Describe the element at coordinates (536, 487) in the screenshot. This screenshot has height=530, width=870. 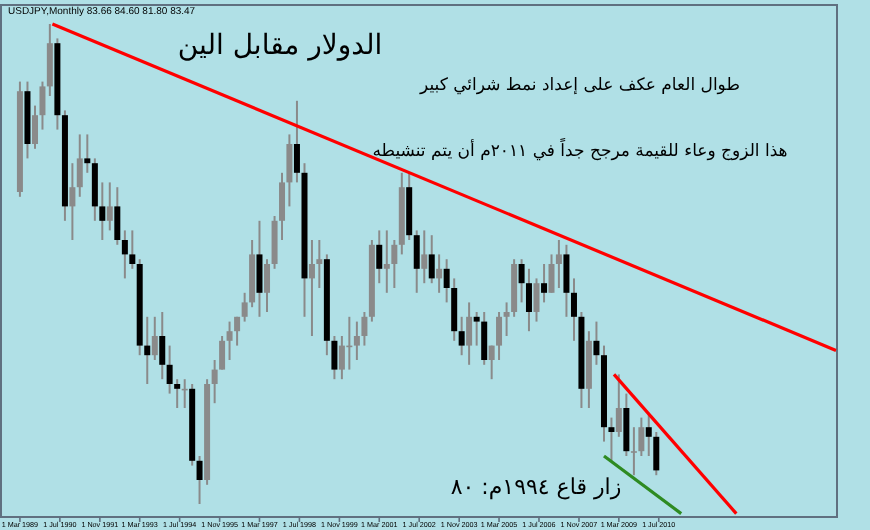
I see `annotation: زار قاع ١٩٩٤م: ٨٠` at that location.